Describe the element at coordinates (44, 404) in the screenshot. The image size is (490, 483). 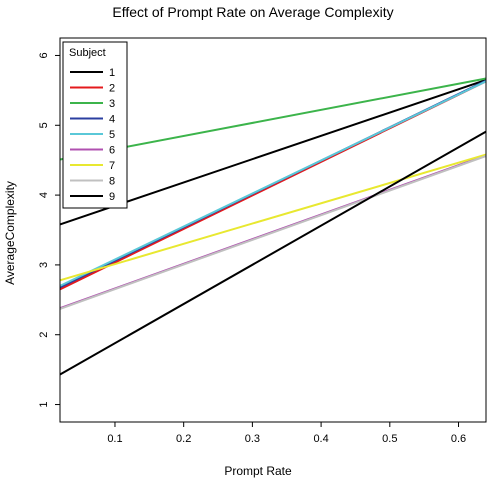
I see `y-tick-label: 1` at that location.